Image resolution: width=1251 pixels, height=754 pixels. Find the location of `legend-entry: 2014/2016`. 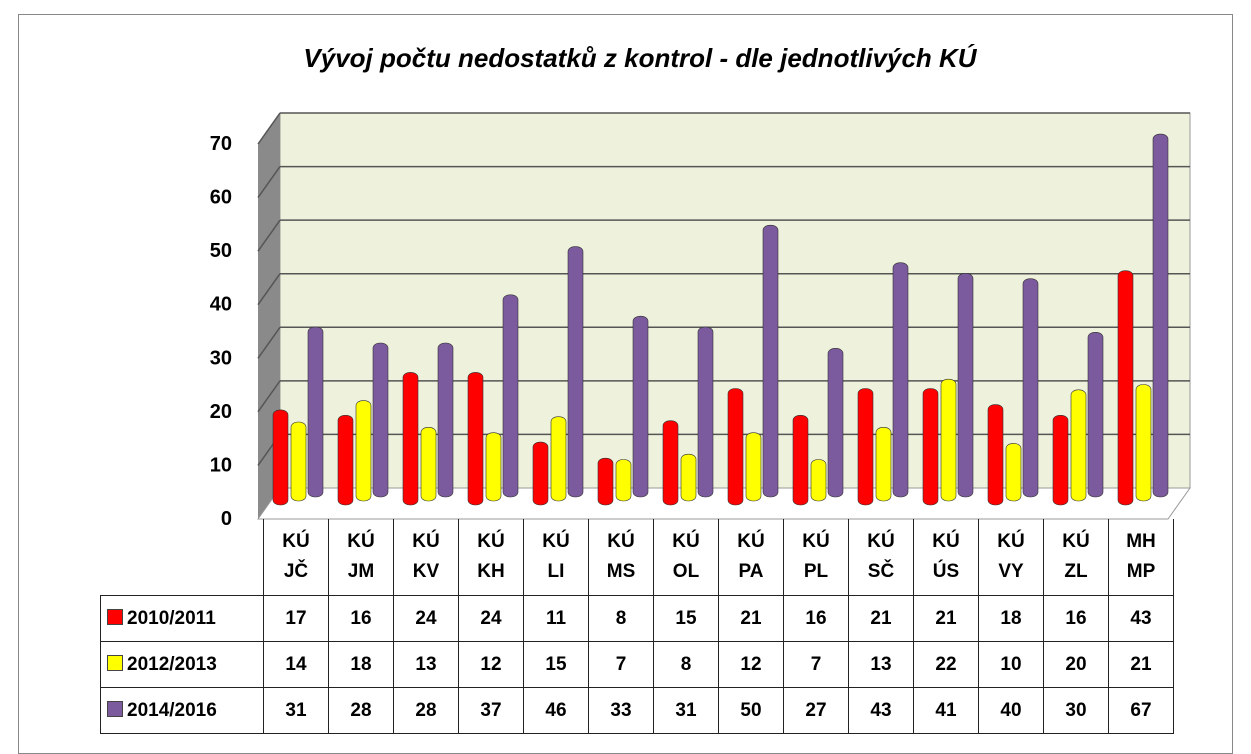

legend-entry: 2014/2016 is located at coordinates (182, 710).